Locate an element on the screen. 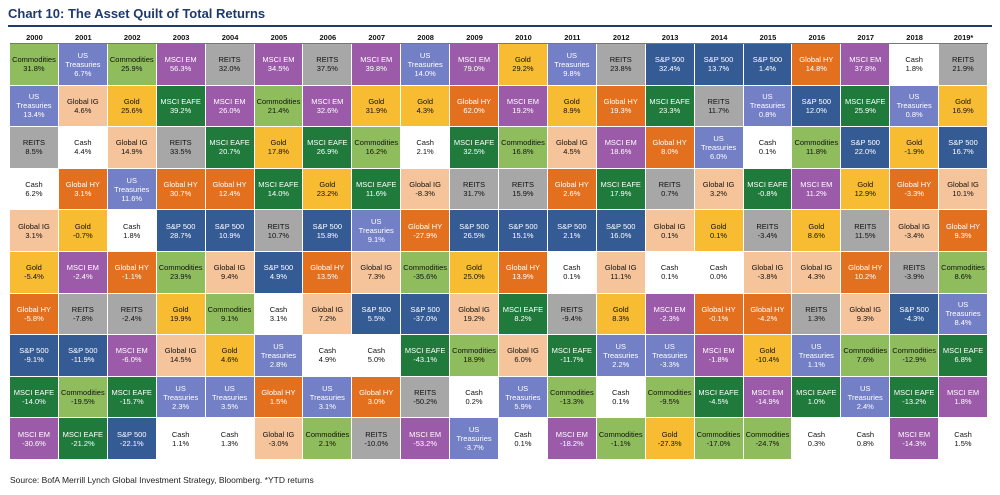 This screenshot has height=495, width=1000. year-header: 2014 is located at coordinates (719, 37).